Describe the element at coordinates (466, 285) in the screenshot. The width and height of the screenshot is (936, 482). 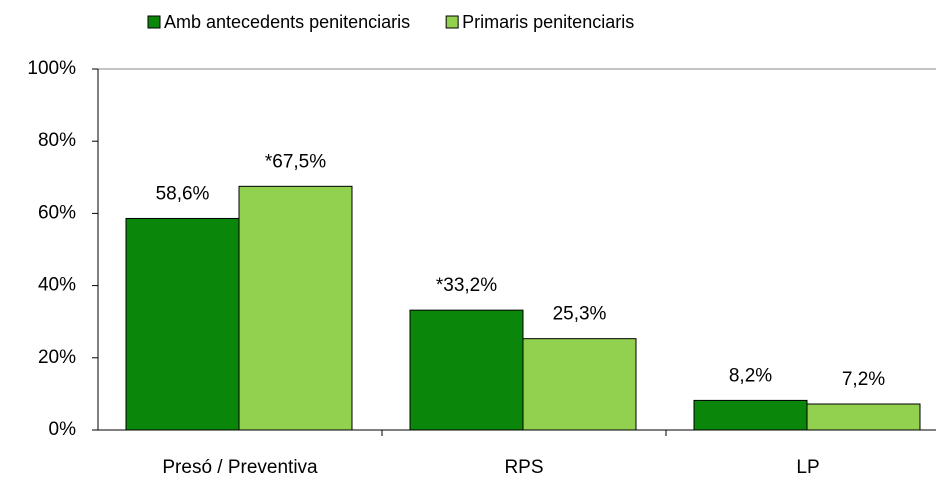
I see `value-label: *33,2%` at that location.